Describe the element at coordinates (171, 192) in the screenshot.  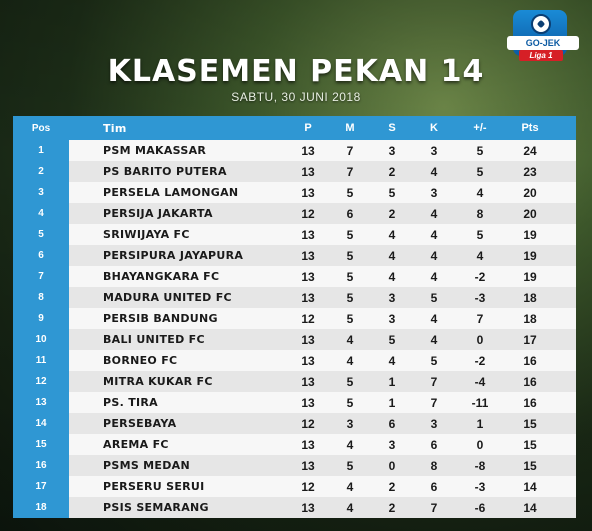
I see `team-name-cell: PERSELA LAMONGAN` at that location.